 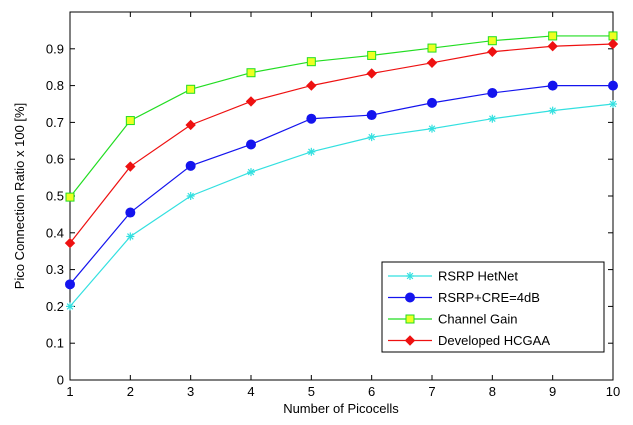 I want to click on x-tick-label: 9, so click(x=552, y=391).